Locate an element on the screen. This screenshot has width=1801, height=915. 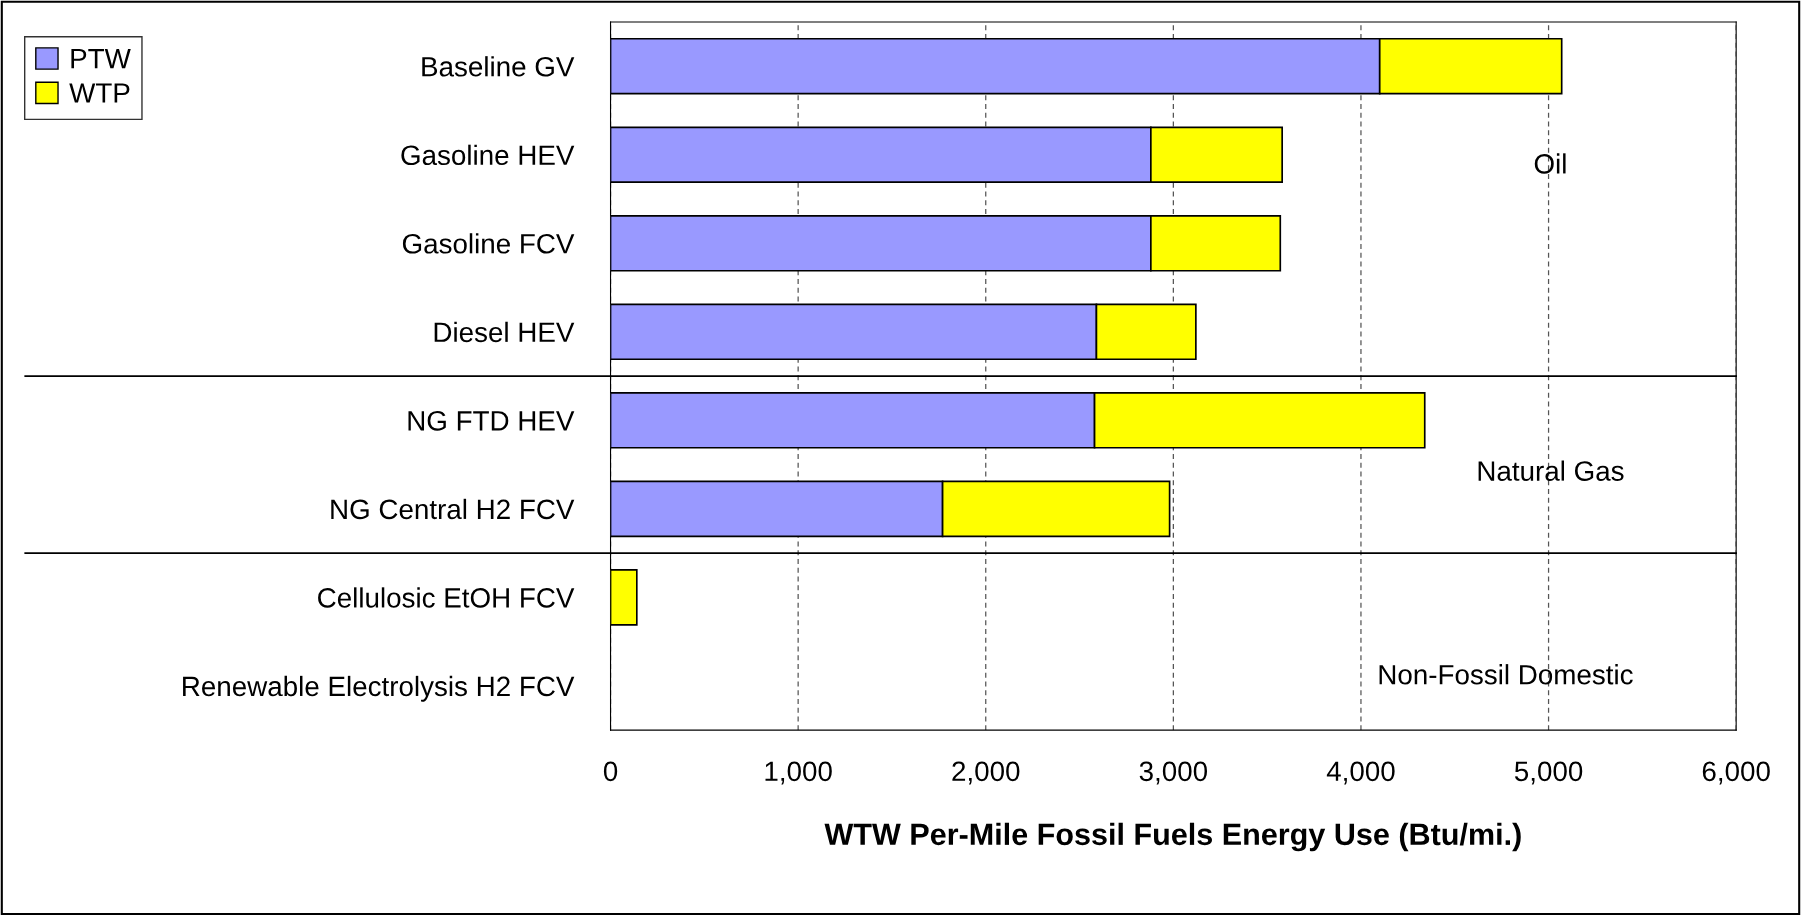
x-tick-label: 0 is located at coordinates (610, 771).